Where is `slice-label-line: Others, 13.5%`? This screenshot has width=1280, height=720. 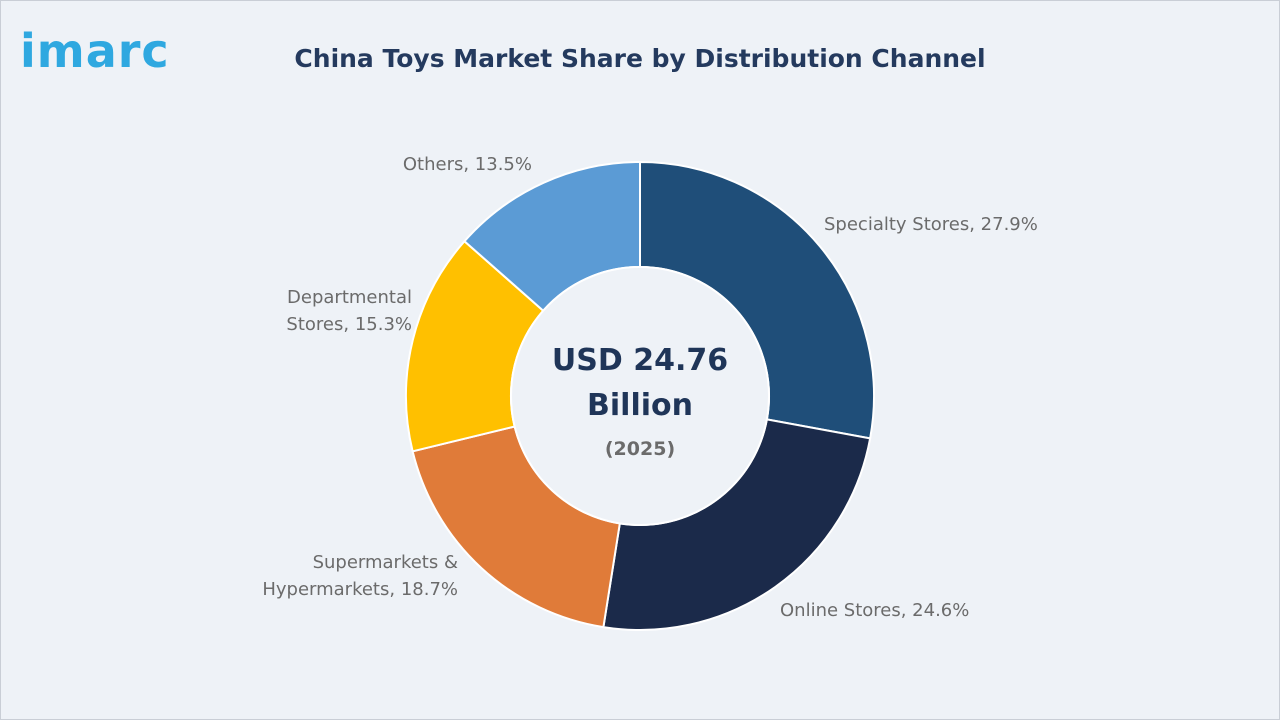 slice-label-line: Others, 13.5% is located at coordinates (467, 164).